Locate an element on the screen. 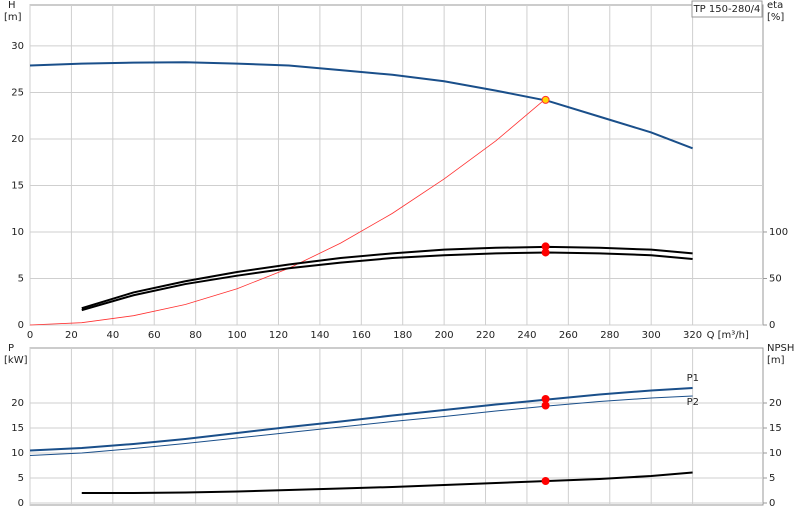 The height and width of the screenshot is (520, 800). x-tick-label: 40 is located at coordinates (112, 335).